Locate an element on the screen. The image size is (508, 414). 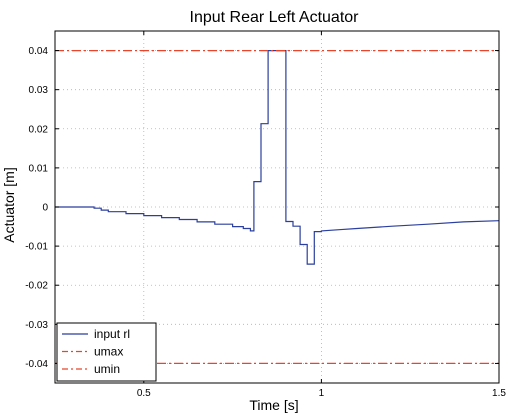
y-tick-label: -0.04 is located at coordinates (36, 364).